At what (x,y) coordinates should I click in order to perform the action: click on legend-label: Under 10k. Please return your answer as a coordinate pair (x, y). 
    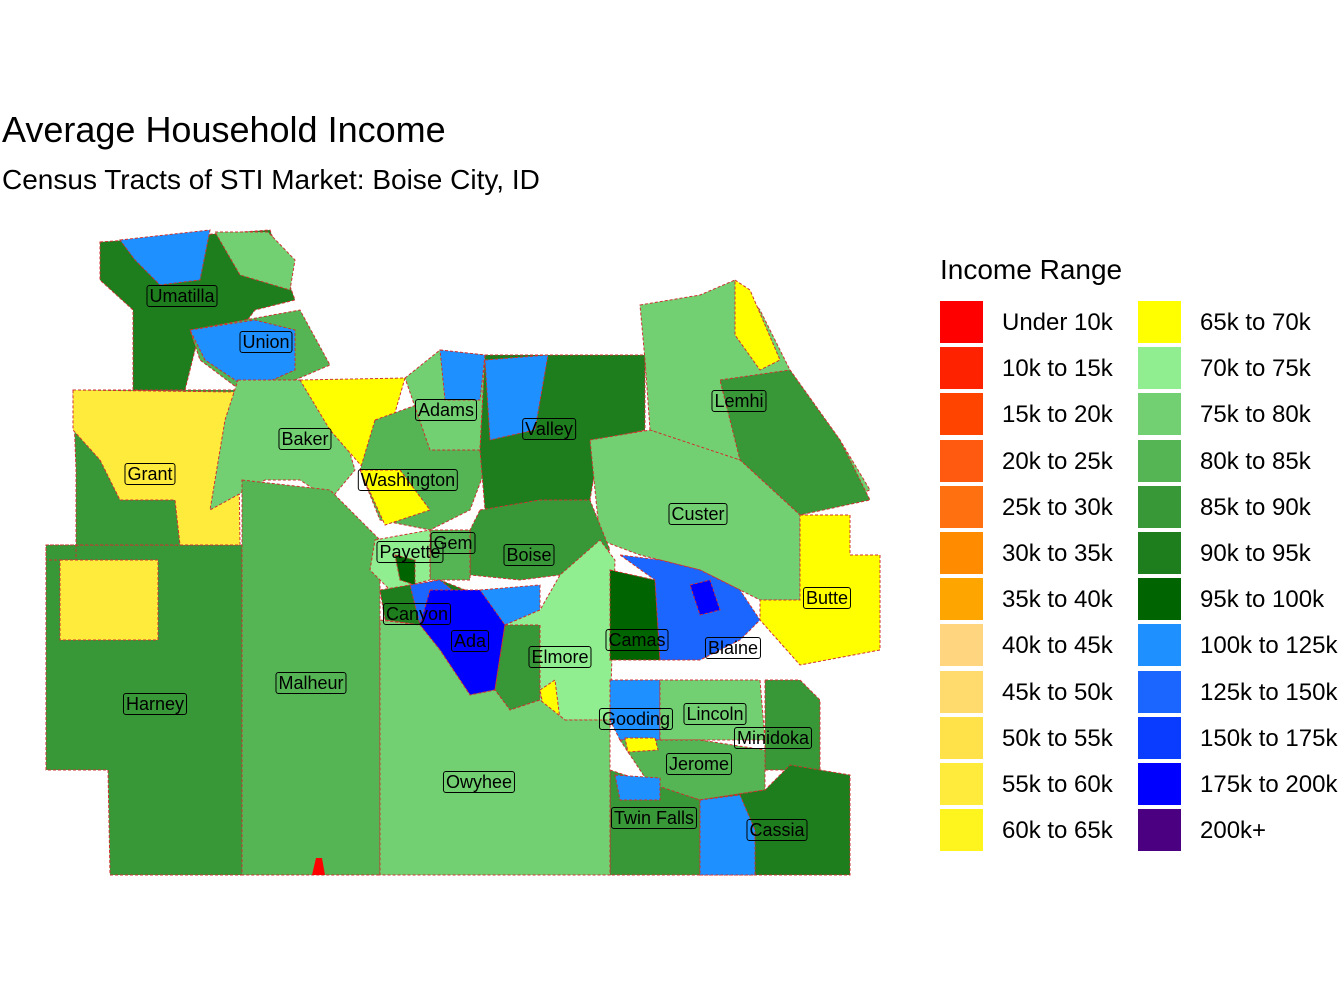
    Looking at the image, I should click on (1057, 322).